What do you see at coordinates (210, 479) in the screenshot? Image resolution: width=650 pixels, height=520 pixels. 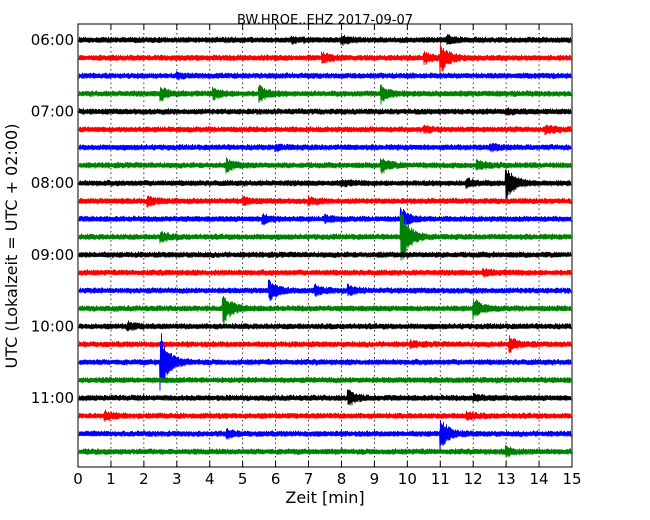 I see `x-tick-label: 4` at bounding box center [210, 479].